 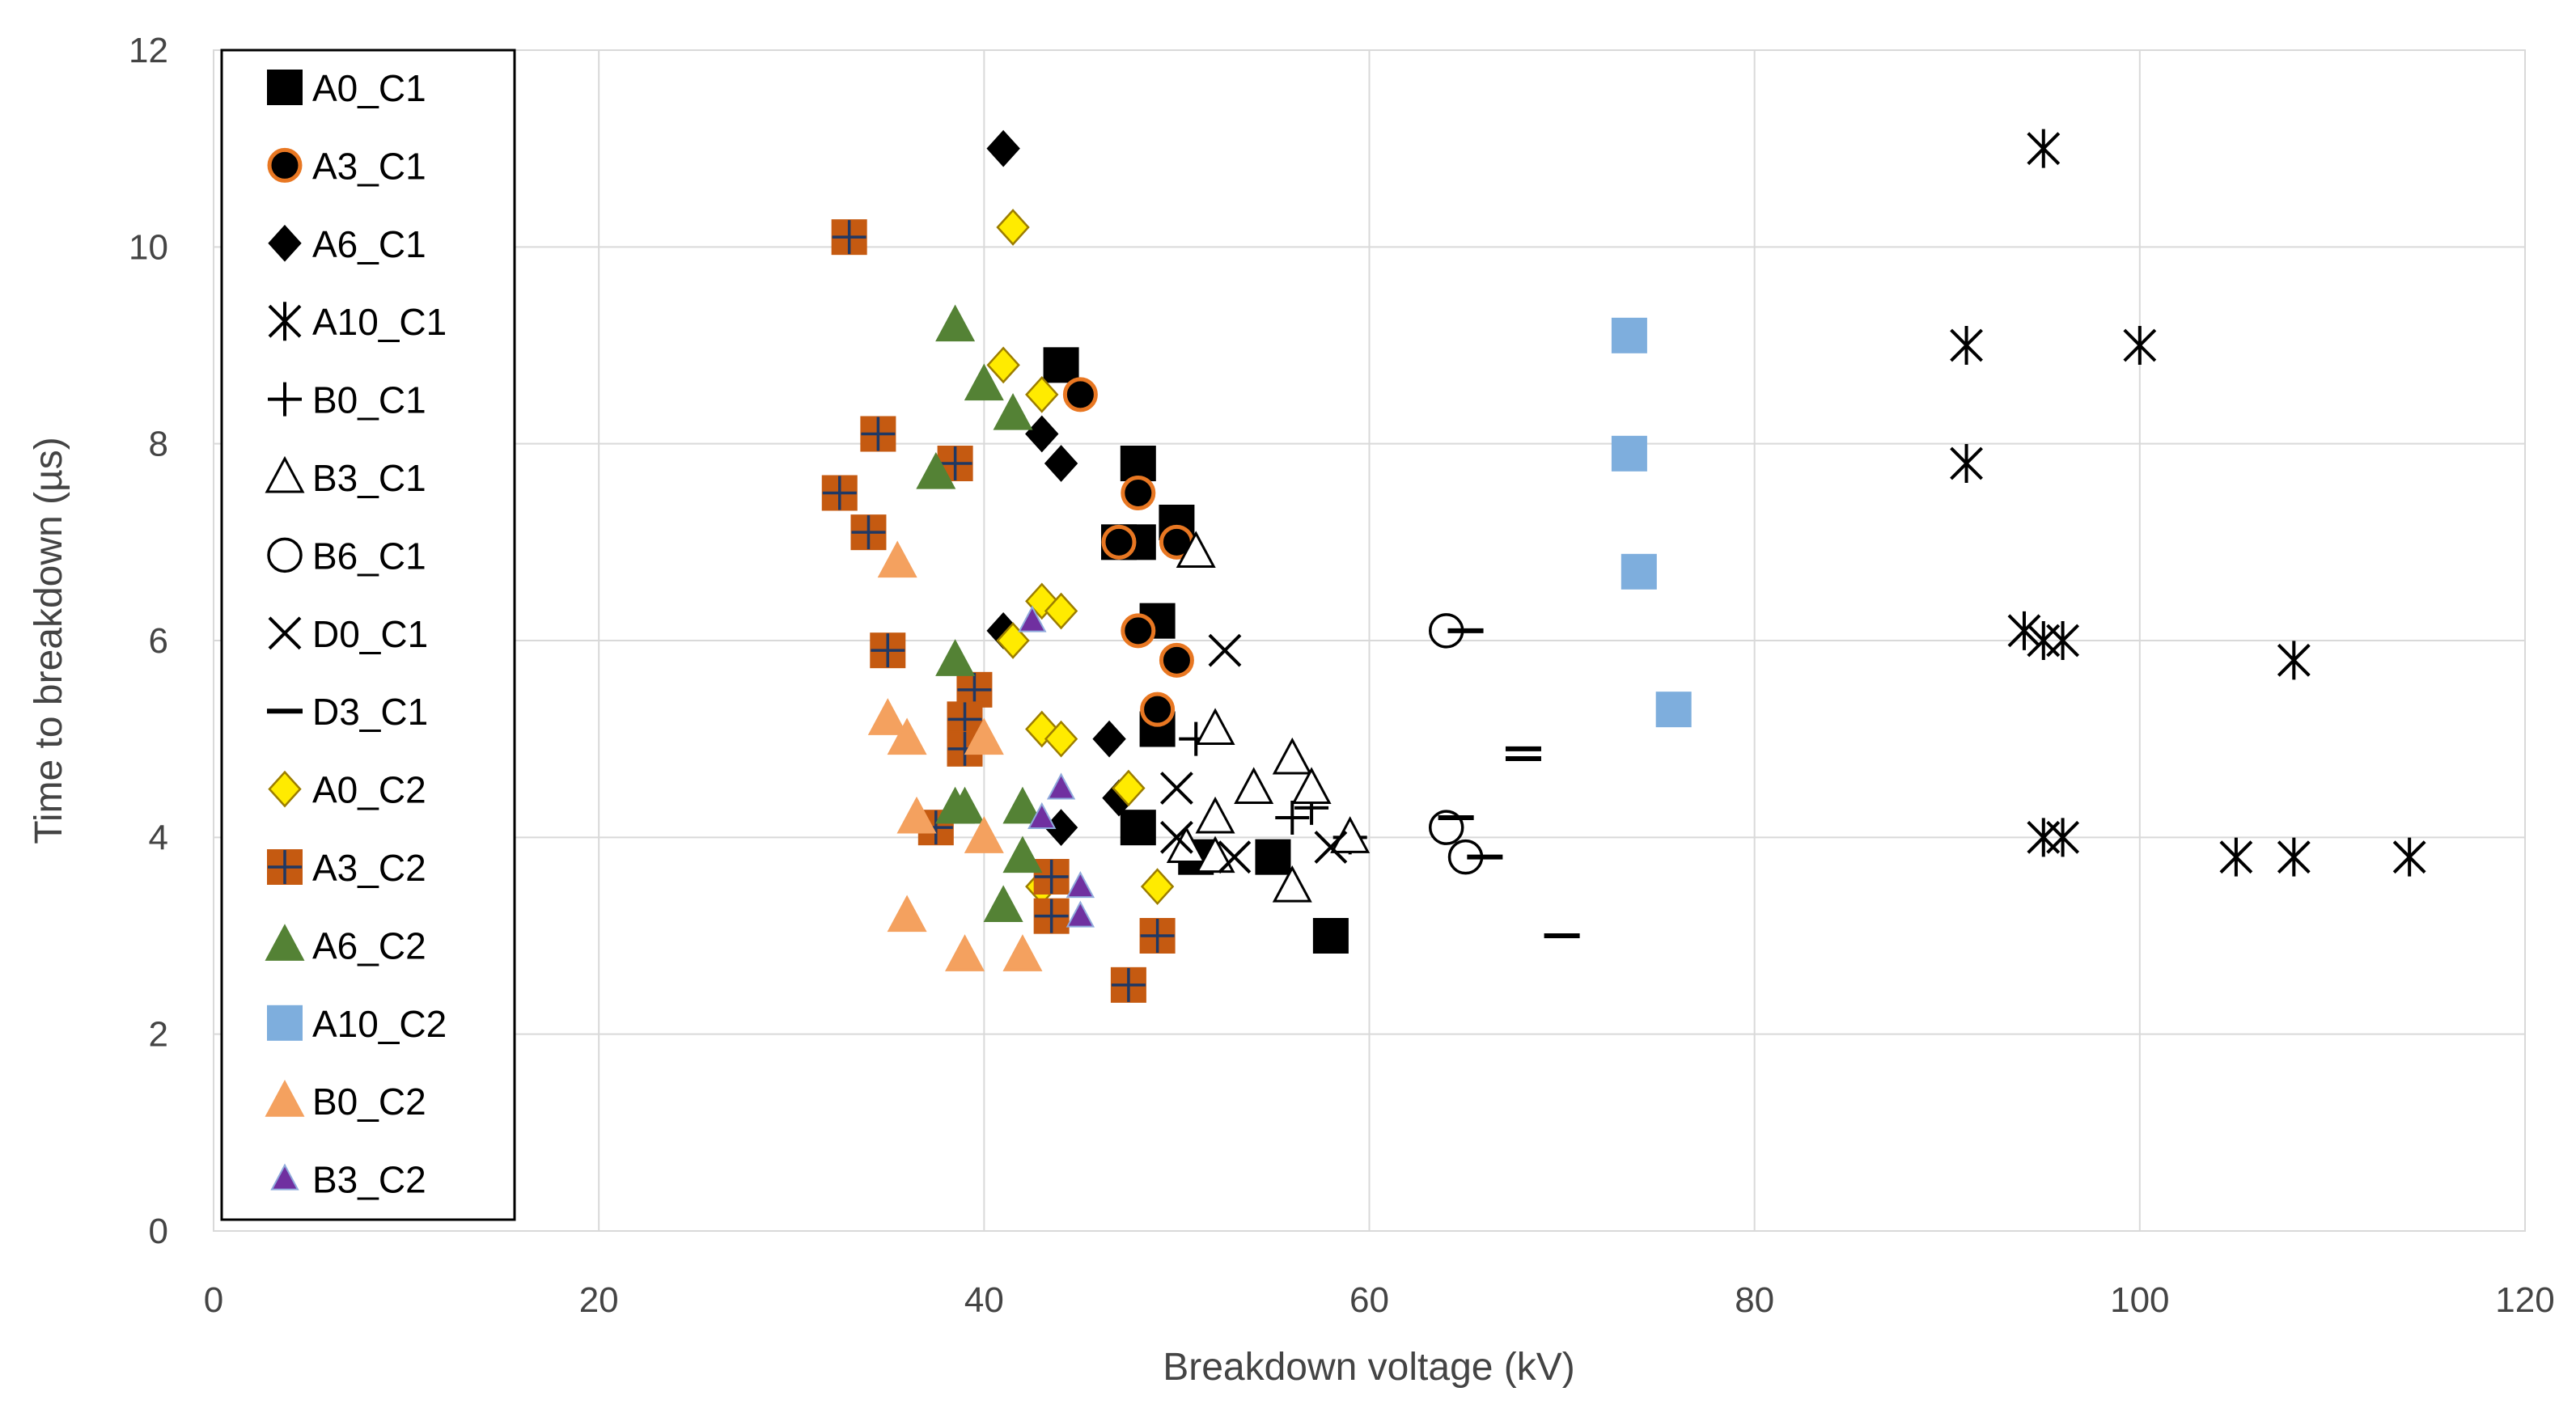 I want to click on series-d0-c1, so click(x=1254, y=753).